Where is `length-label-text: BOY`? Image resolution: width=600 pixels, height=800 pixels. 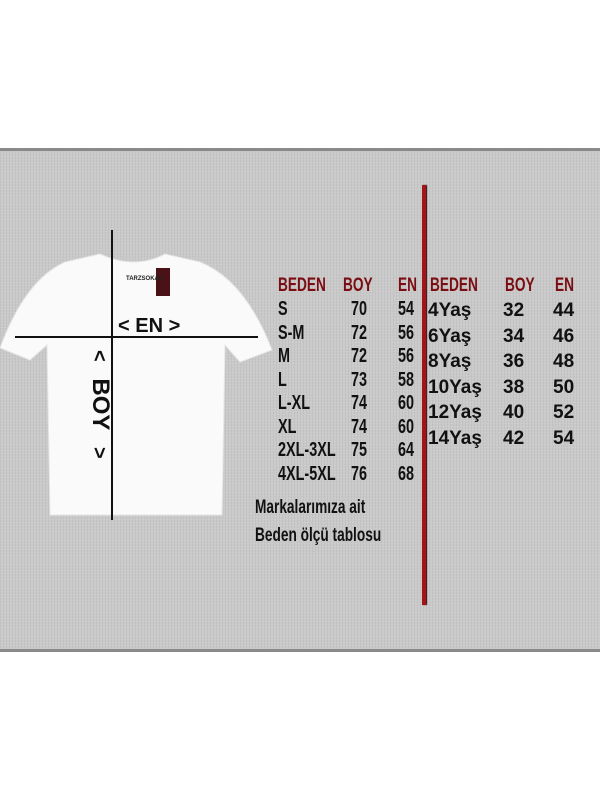 length-label-text: BOY is located at coordinates (100, 404).